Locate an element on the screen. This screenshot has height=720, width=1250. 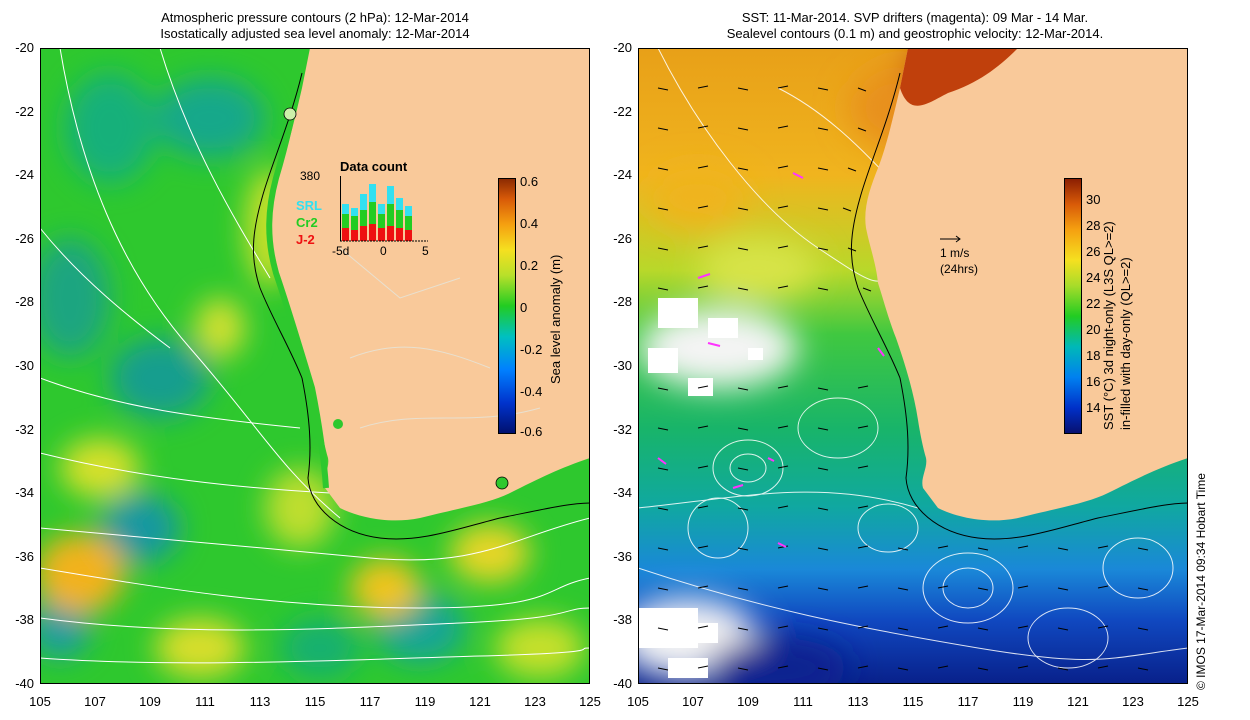
svp-drifters is located at coordinates (771, 360).